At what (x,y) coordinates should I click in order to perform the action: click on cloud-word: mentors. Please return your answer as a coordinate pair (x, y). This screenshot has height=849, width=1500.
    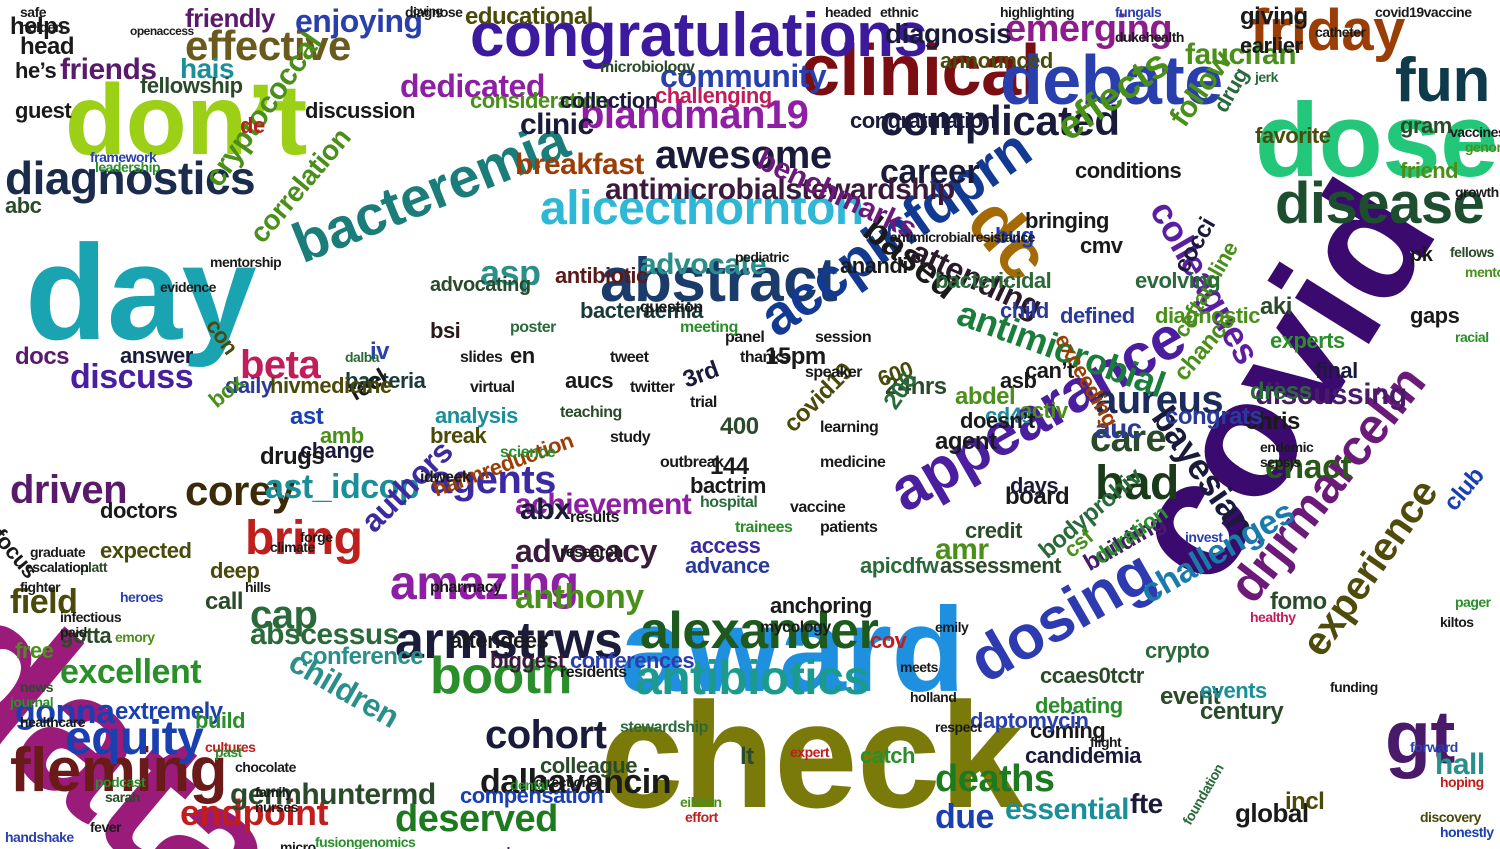
    Looking at the image, I should click on (1482, 272).